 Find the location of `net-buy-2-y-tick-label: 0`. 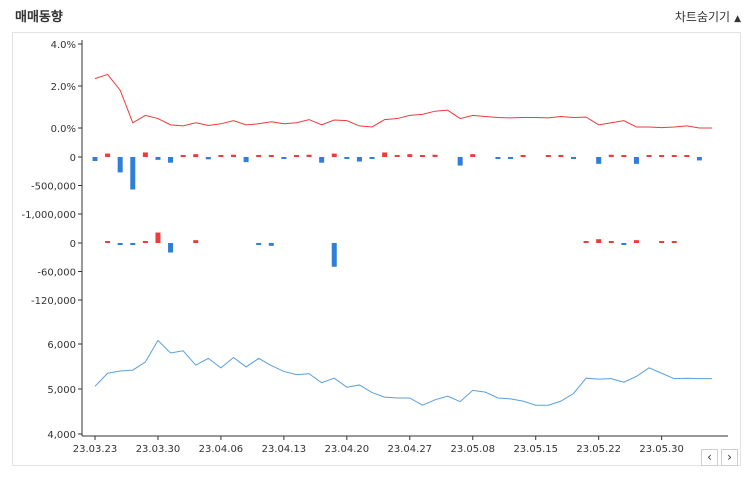

net-buy-2-y-tick-label: 0 is located at coordinates (73, 244).